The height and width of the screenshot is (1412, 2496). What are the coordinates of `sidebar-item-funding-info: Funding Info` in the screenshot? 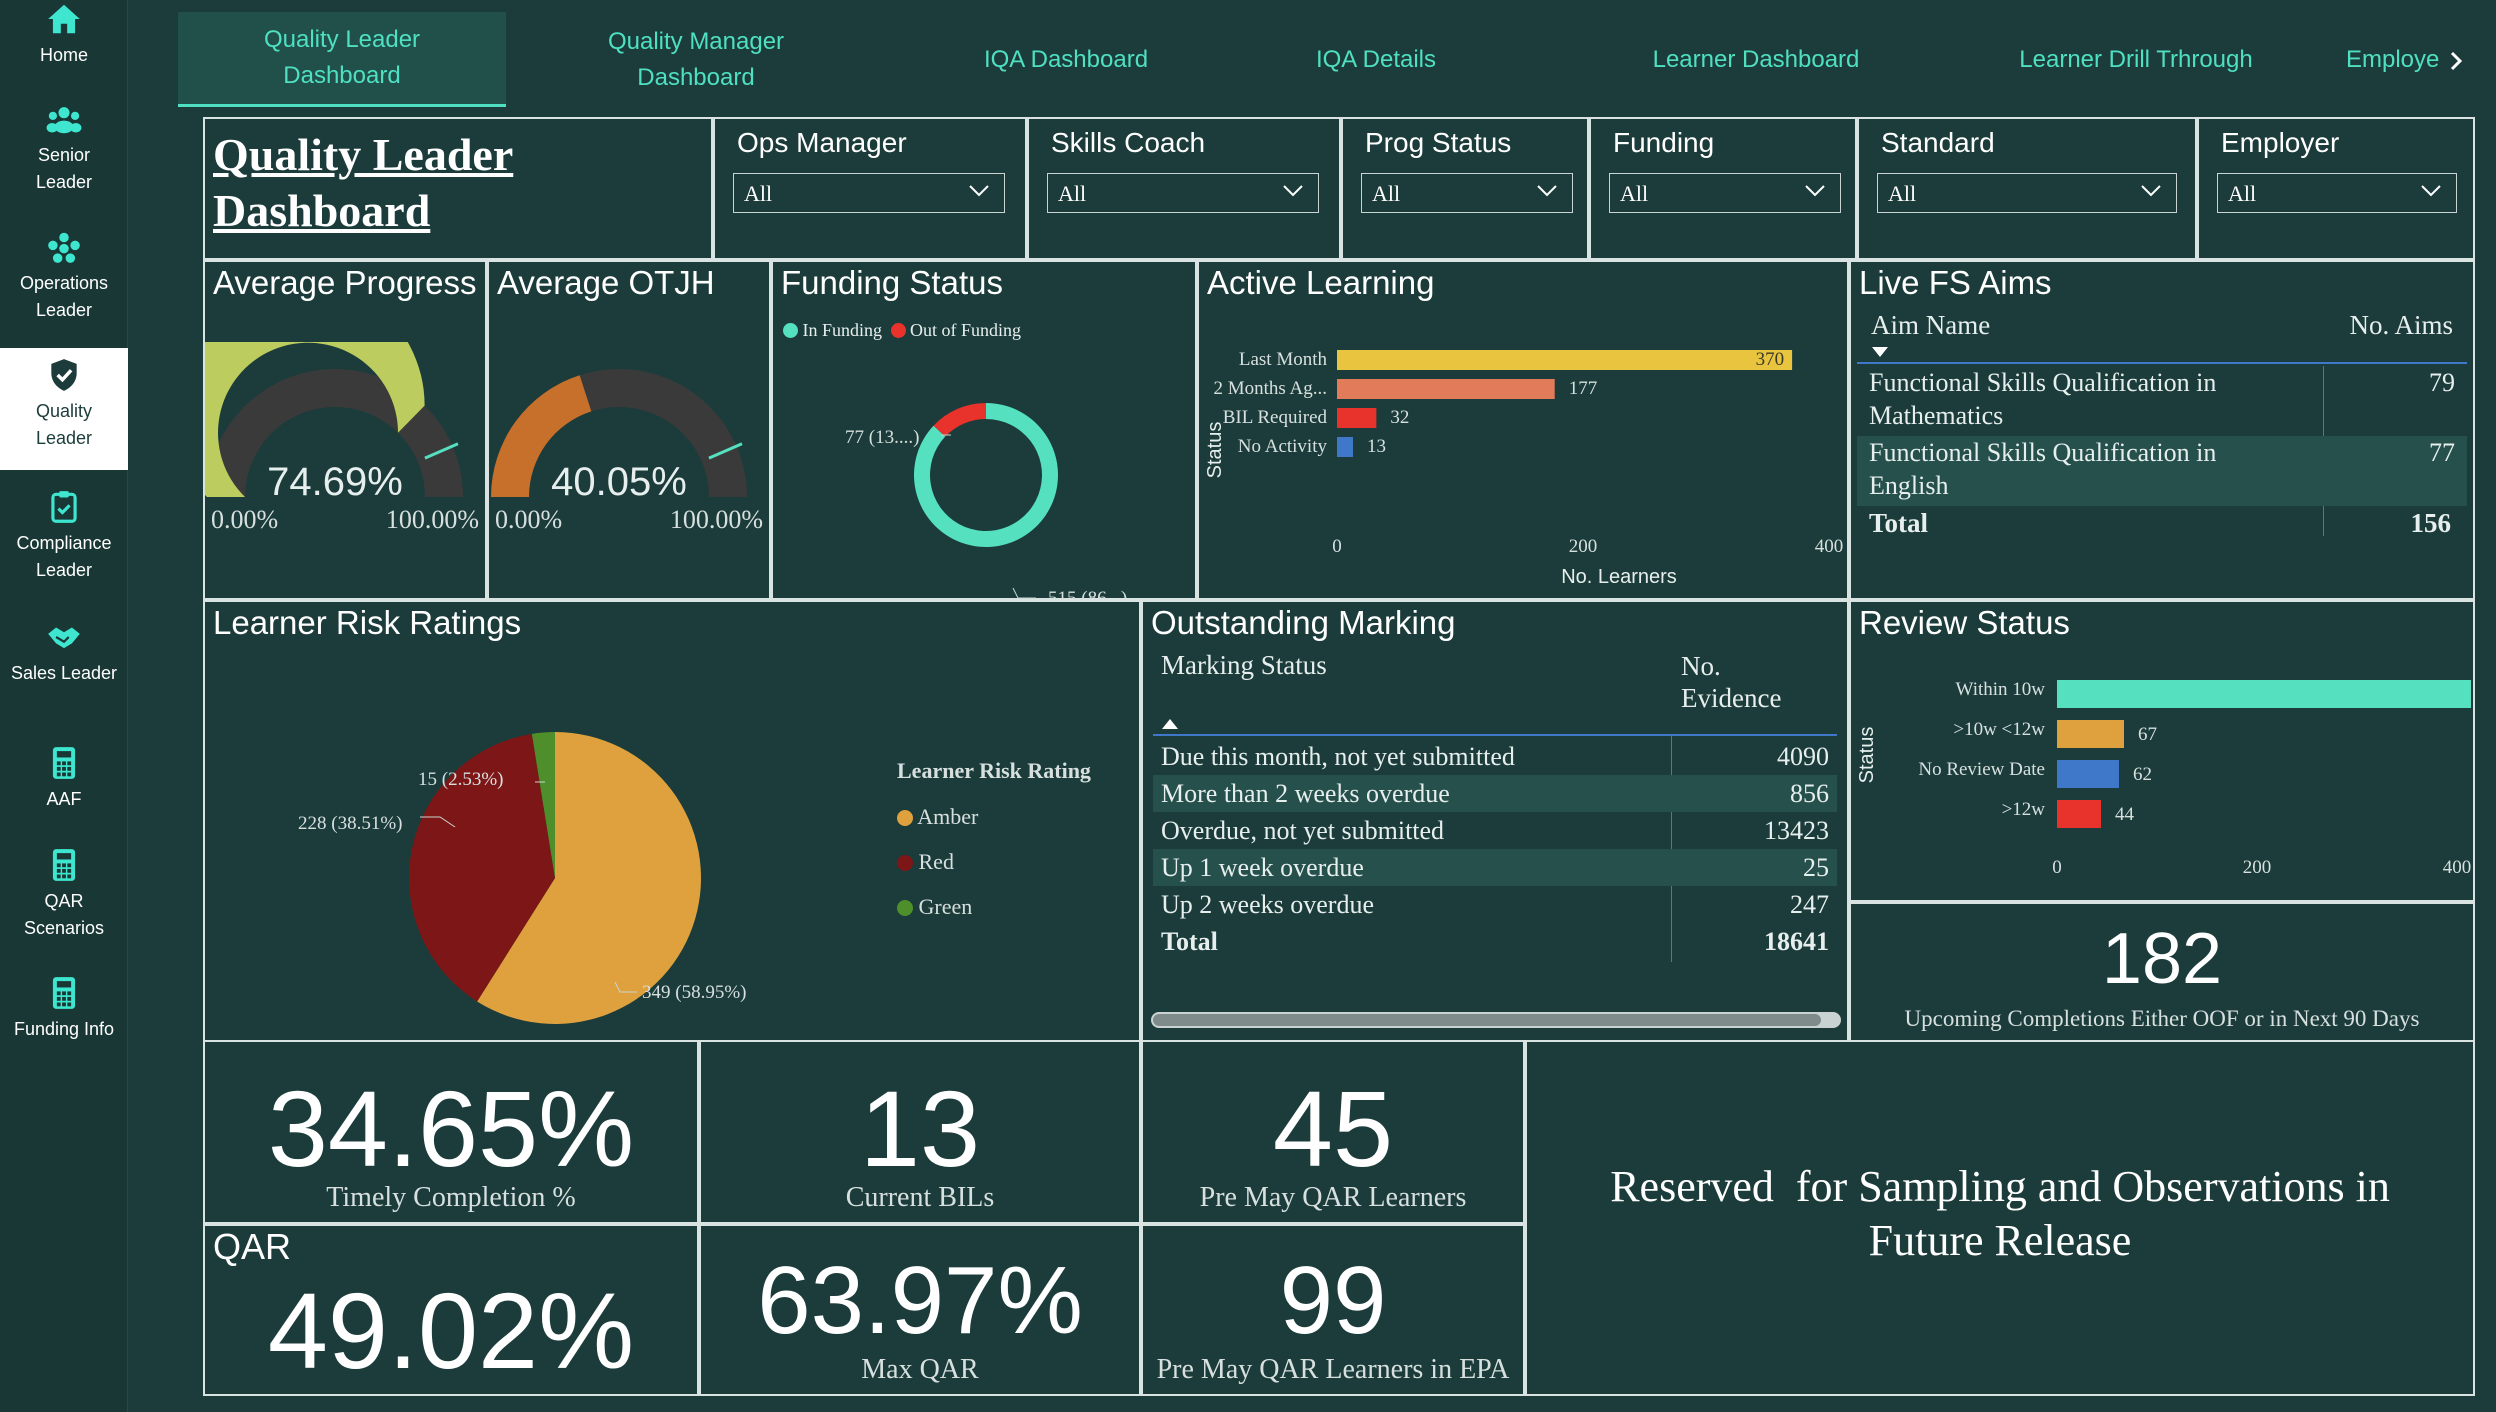 It's located at (64, 1014).